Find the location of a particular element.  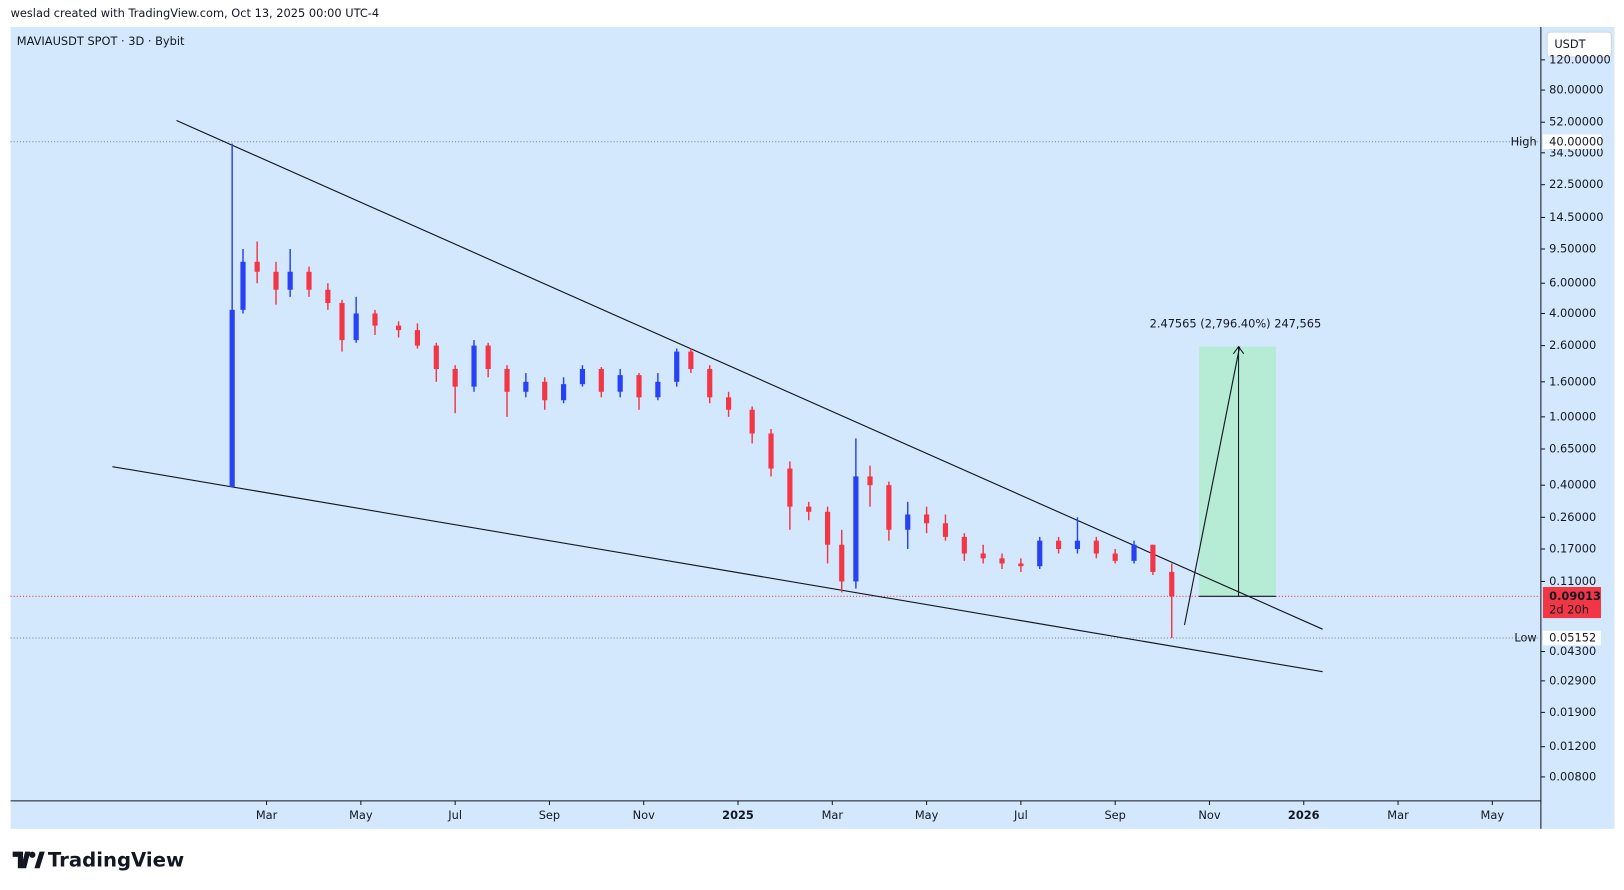

footer-logo: TradingView is located at coordinates (116, 859).